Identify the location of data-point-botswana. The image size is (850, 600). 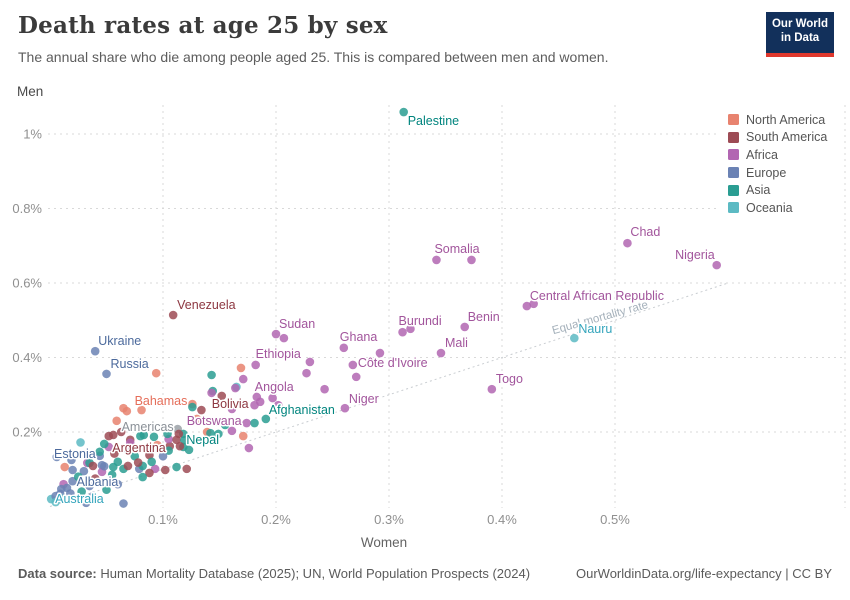
(246, 423).